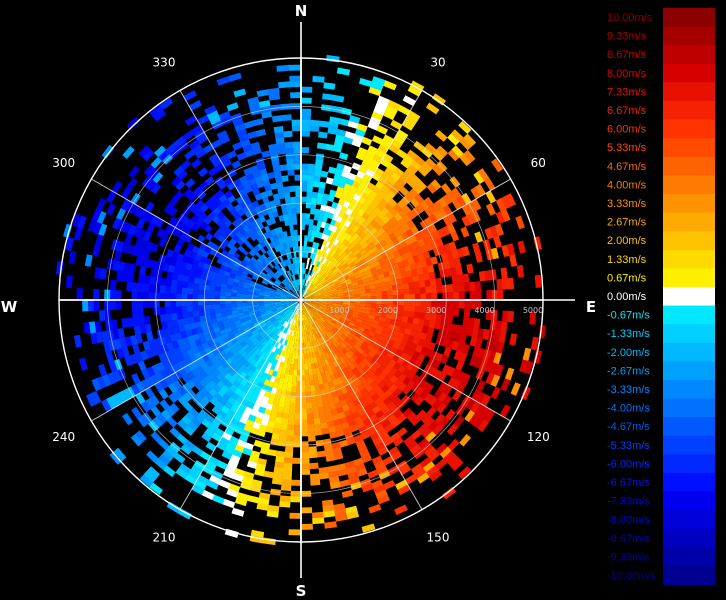 This screenshot has height=600, width=726. What do you see at coordinates (628, 520) in the screenshot?
I see `legend-label: -8.00m/s` at bounding box center [628, 520].